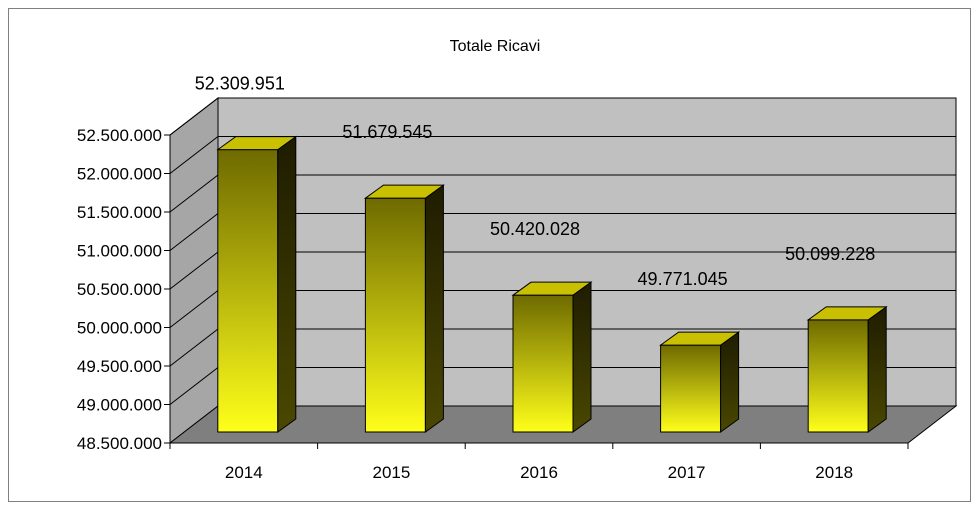 This screenshot has width=979, height=510. What do you see at coordinates (119, 443) in the screenshot?
I see `y-tick-label: 48.500.000` at bounding box center [119, 443].